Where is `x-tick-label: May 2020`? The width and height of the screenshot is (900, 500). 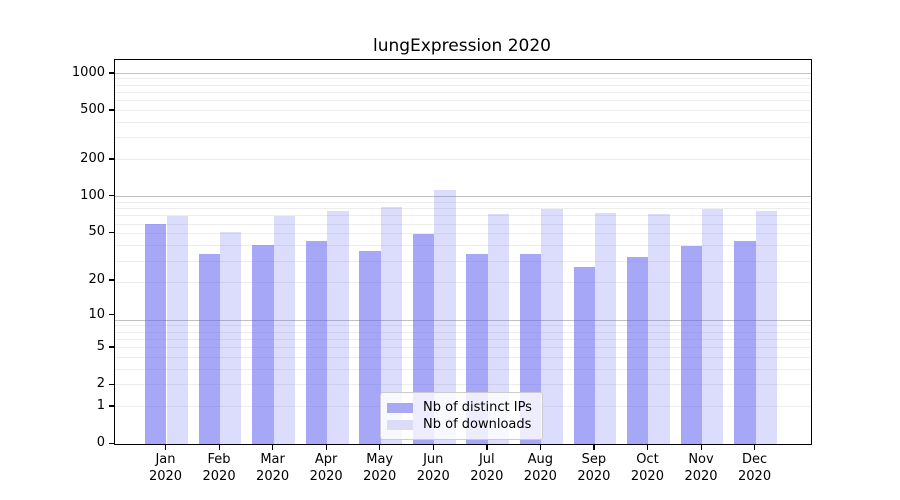
x-tick-label: May 2020 is located at coordinates (380, 468).